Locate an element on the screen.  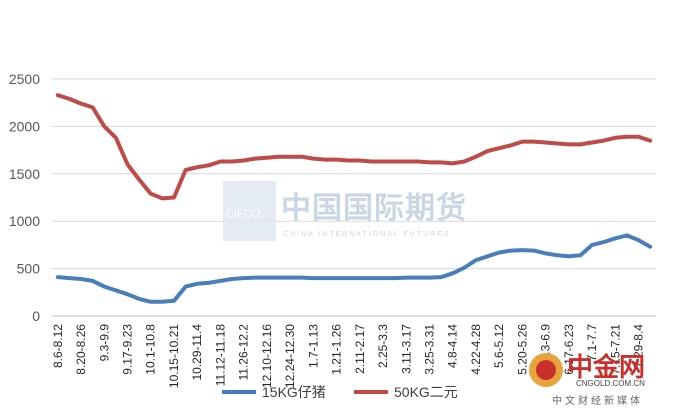
legend-label-series-1: 50KG二元 is located at coordinates (426, 392).